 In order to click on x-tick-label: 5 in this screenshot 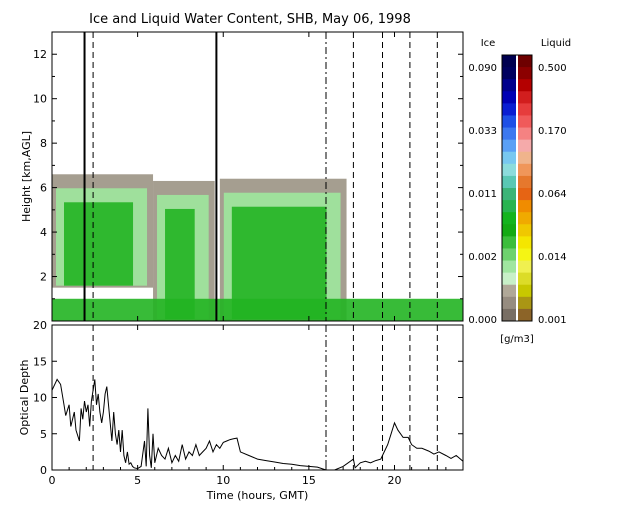, I will do `click(137, 480)`.